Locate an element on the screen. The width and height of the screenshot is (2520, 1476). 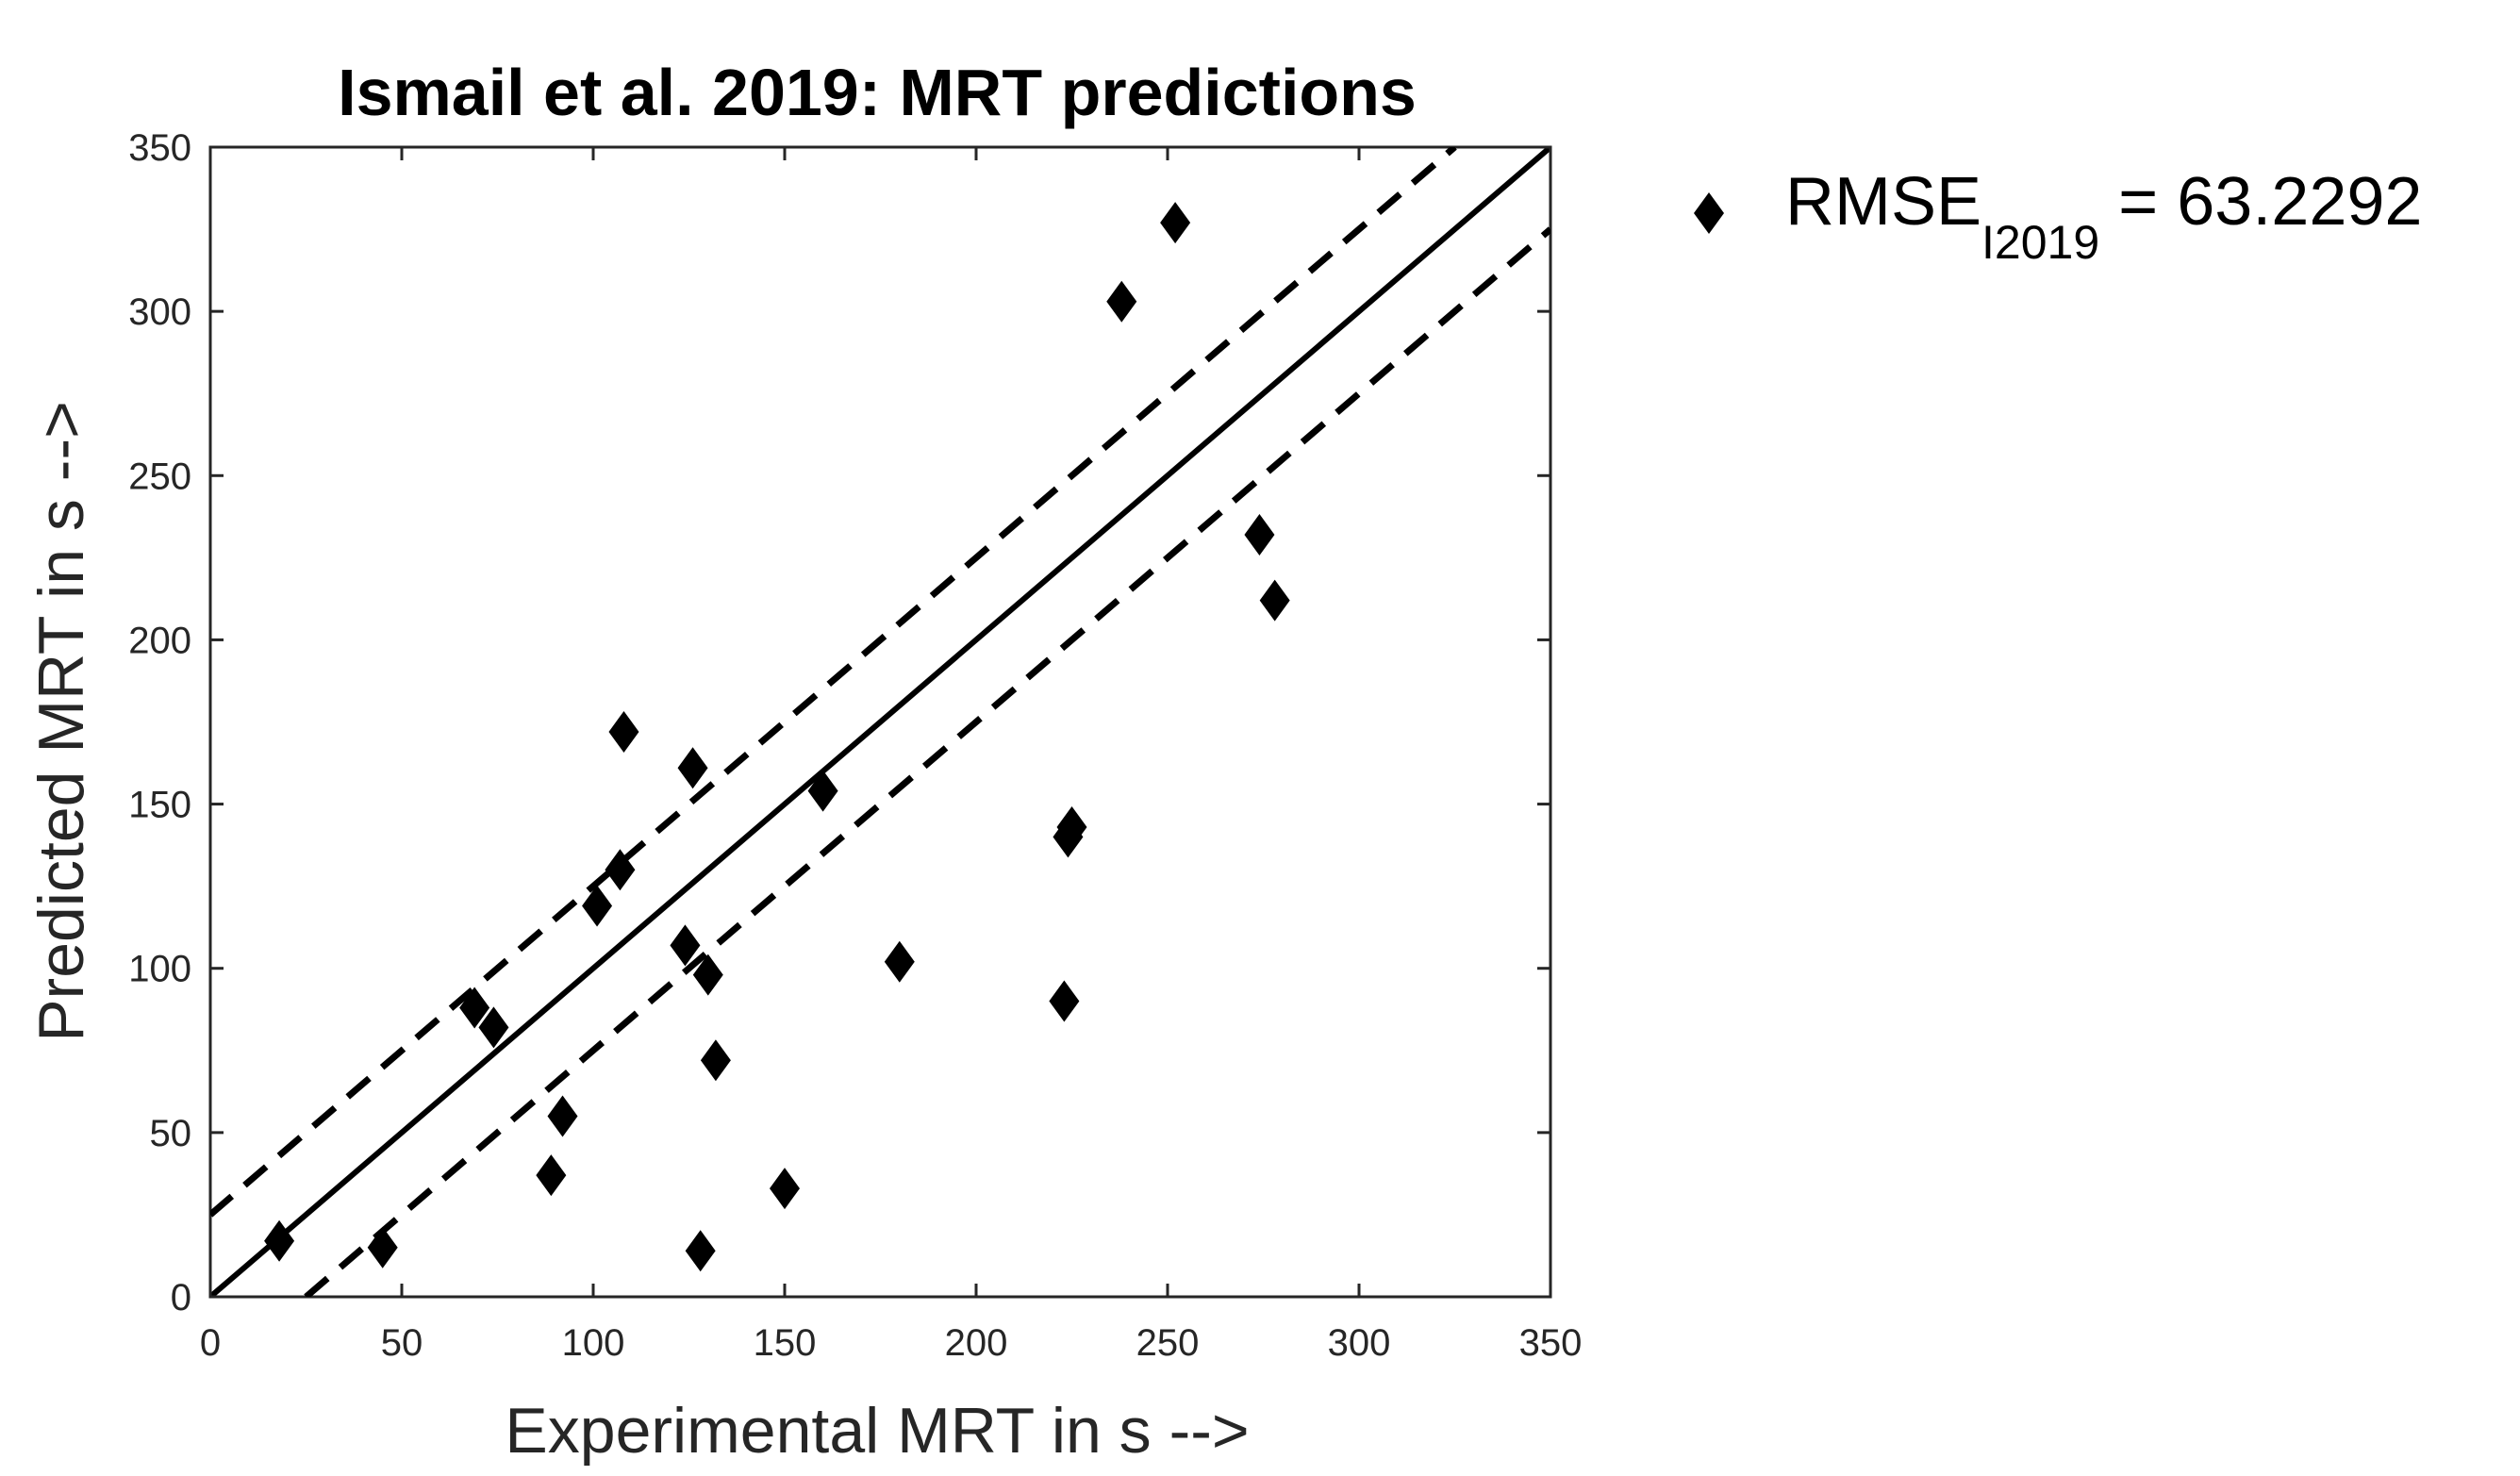
x-tick-label: 100 is located at coordinates (593, 1343).